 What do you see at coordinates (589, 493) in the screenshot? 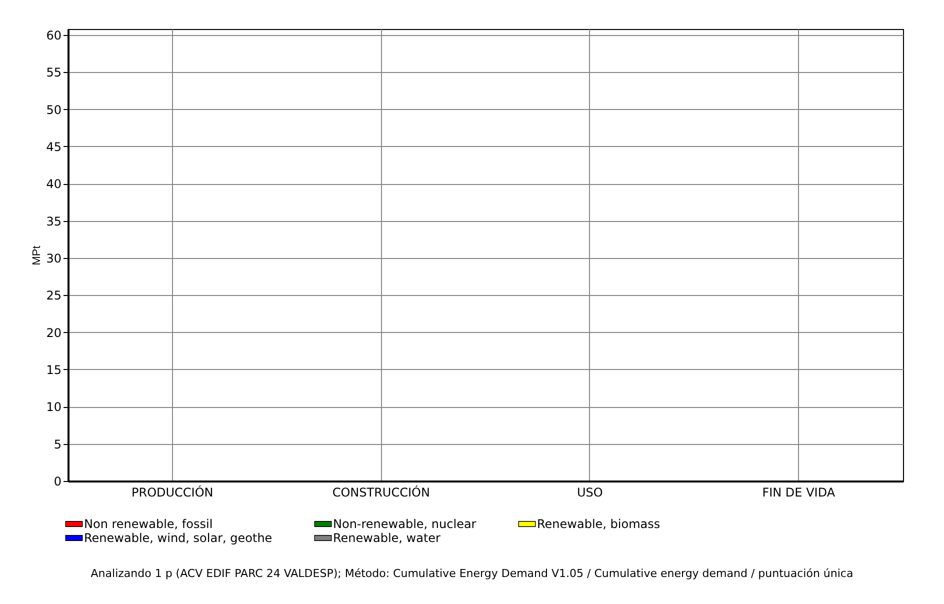
I see `x-tick-label: USO` at bounding box center [589, 493].